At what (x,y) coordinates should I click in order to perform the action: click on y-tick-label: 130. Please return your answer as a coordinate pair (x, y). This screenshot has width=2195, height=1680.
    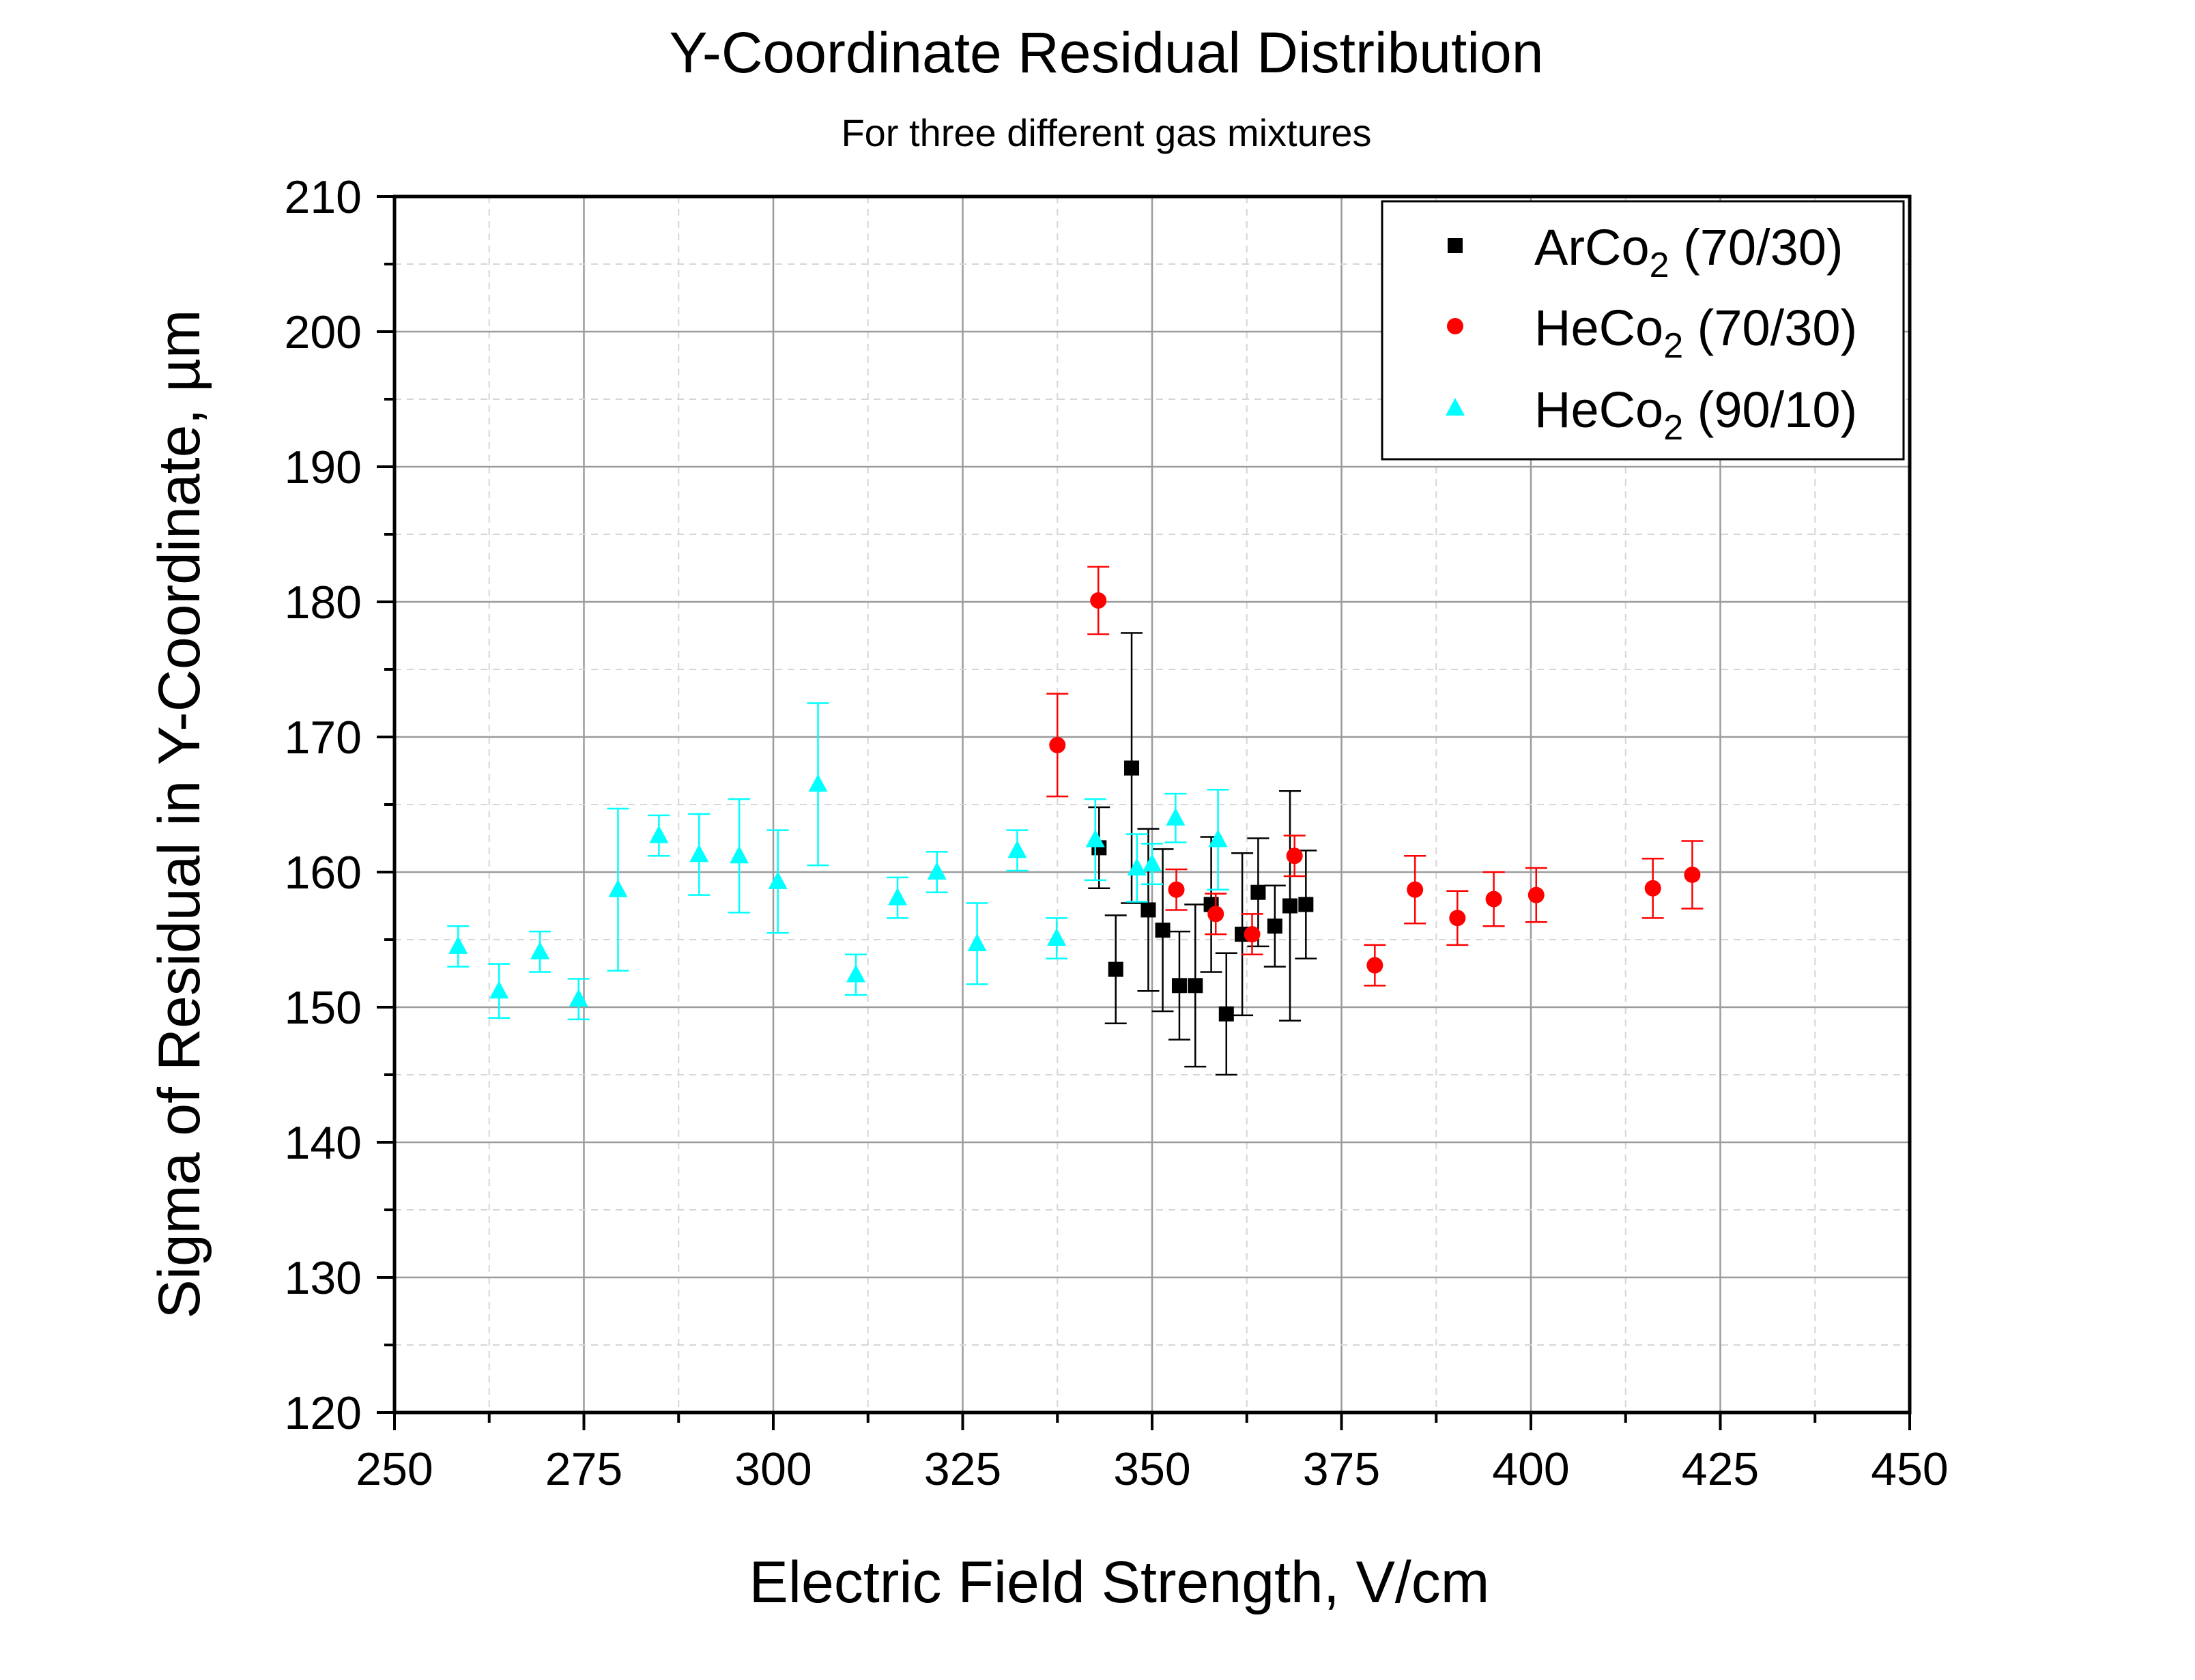
    Looking at the image, I should click on (324, 1278).